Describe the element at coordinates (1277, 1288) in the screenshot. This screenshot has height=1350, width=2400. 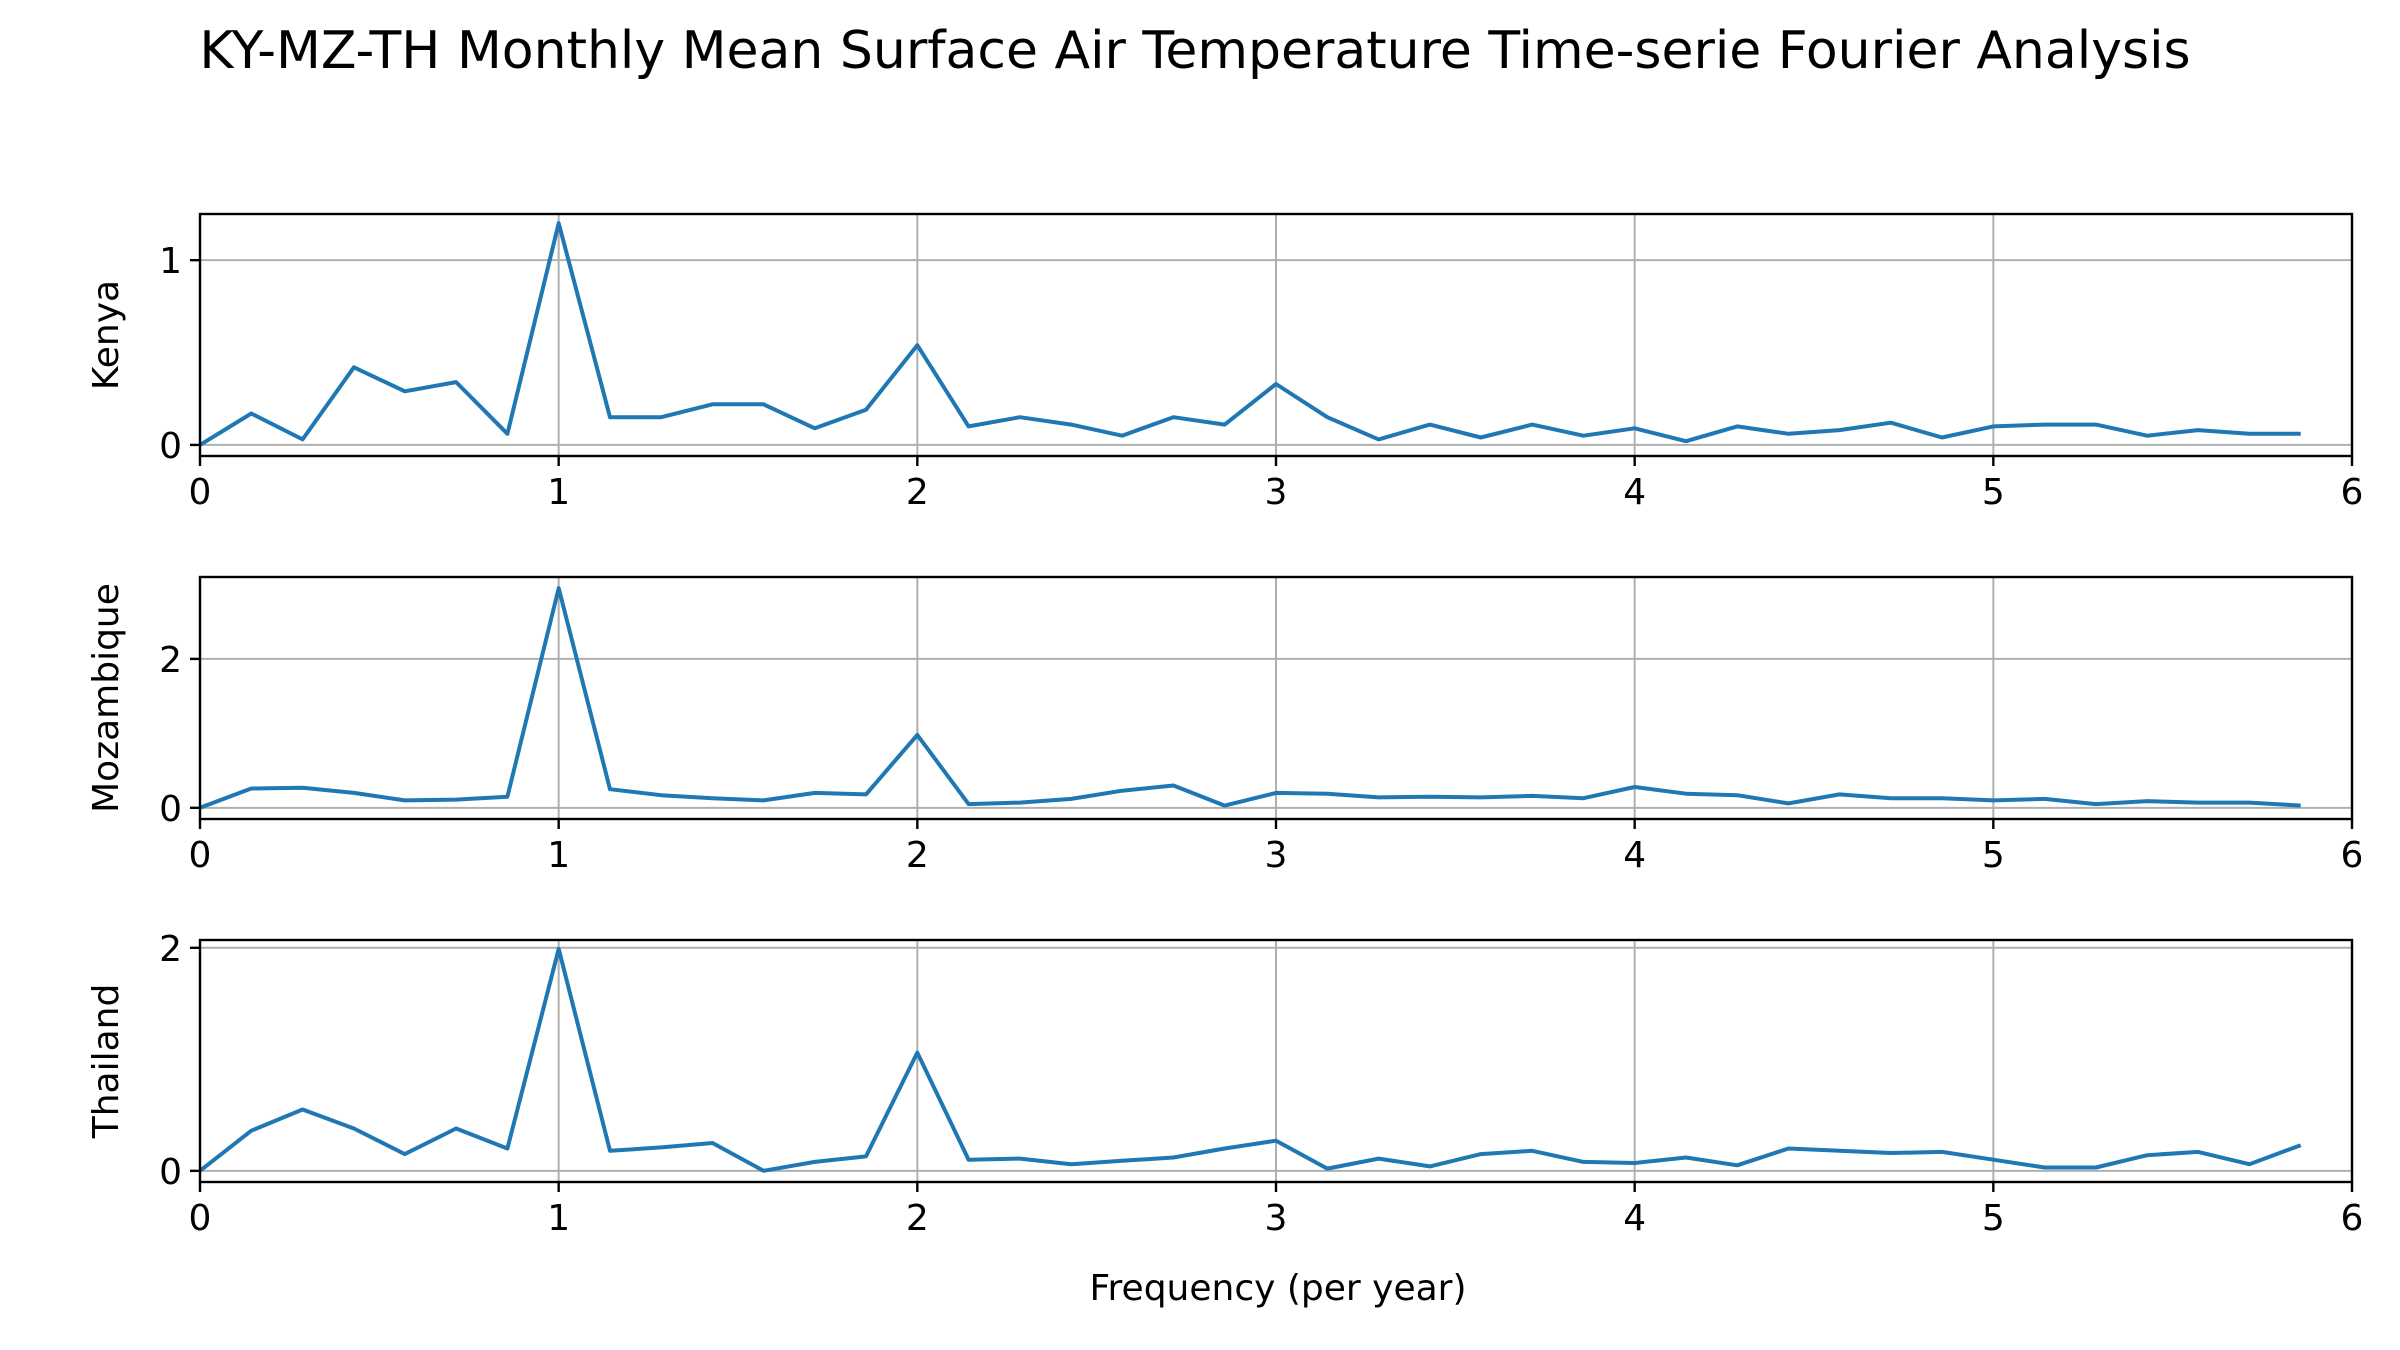
I see `x-axis-label: Frequency (per year)` at that location.